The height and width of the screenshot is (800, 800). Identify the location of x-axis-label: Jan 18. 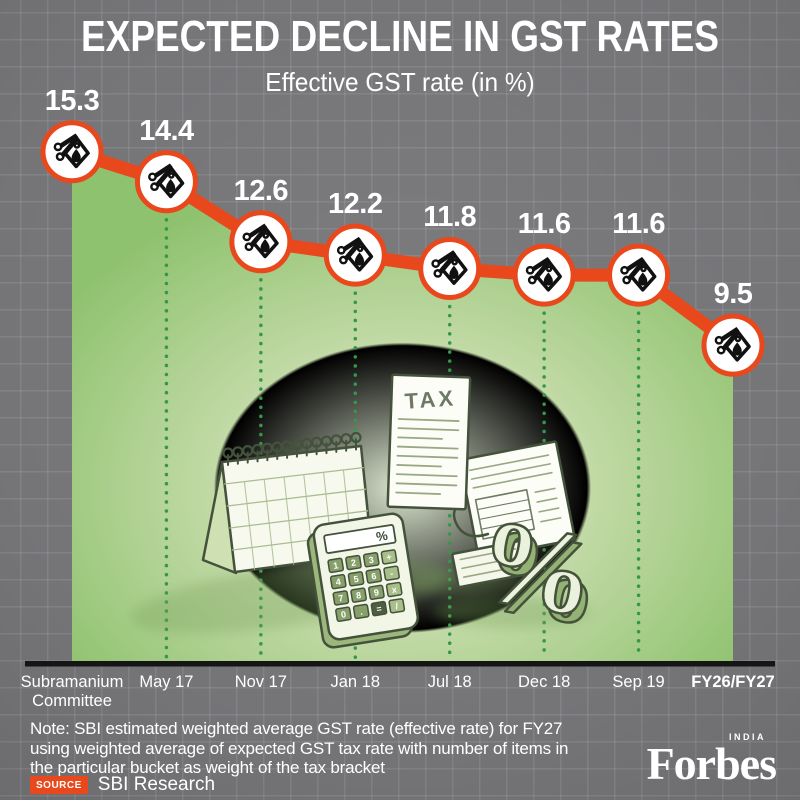
(355, 682).